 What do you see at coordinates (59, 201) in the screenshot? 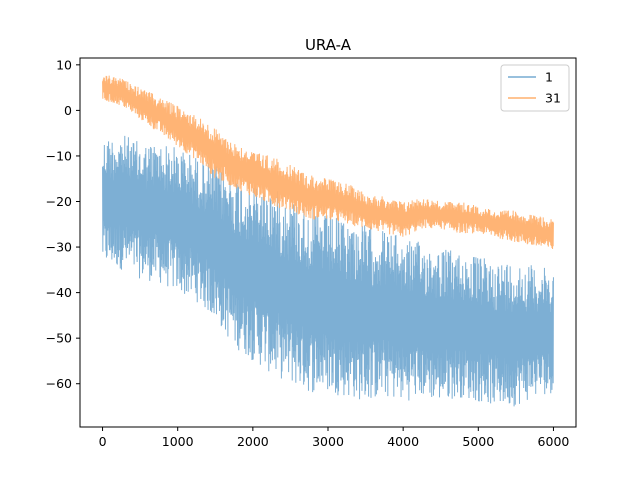
I see `y-tick-label: −20` at bounding box center [59, 201].